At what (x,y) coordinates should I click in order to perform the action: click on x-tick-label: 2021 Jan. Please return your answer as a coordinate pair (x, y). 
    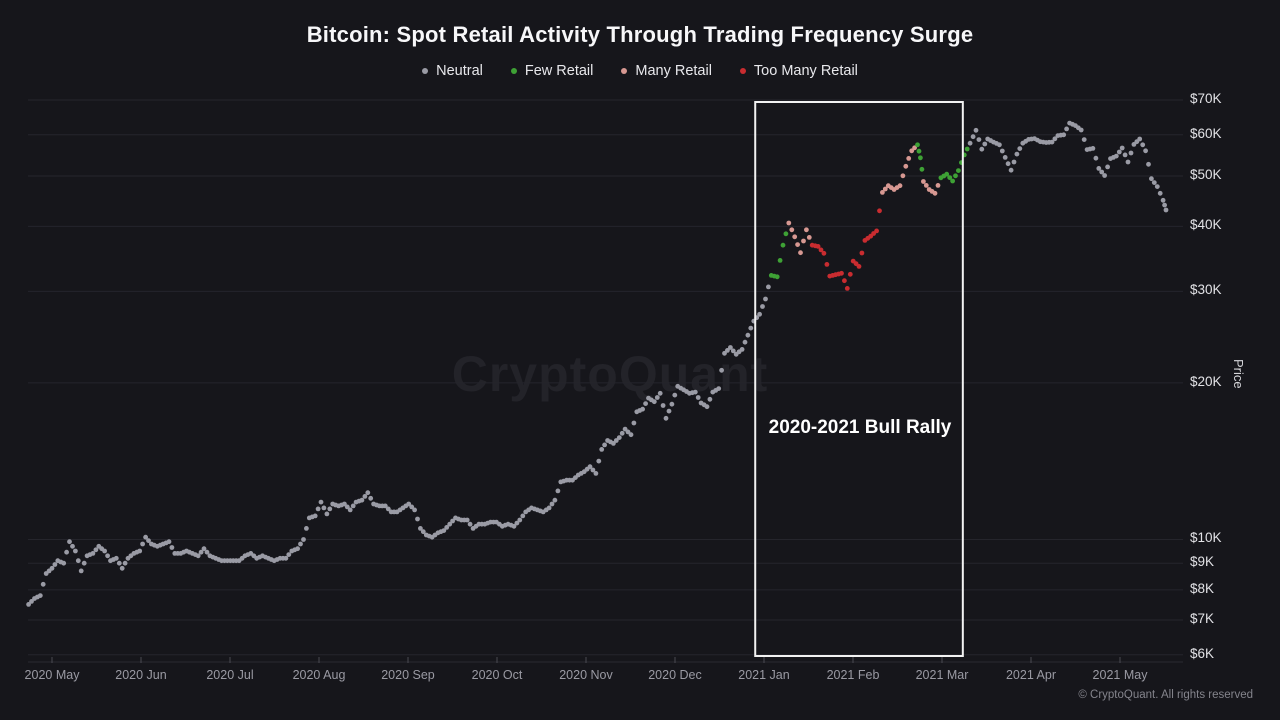
    Looking at the image, I should click on (764, 675).